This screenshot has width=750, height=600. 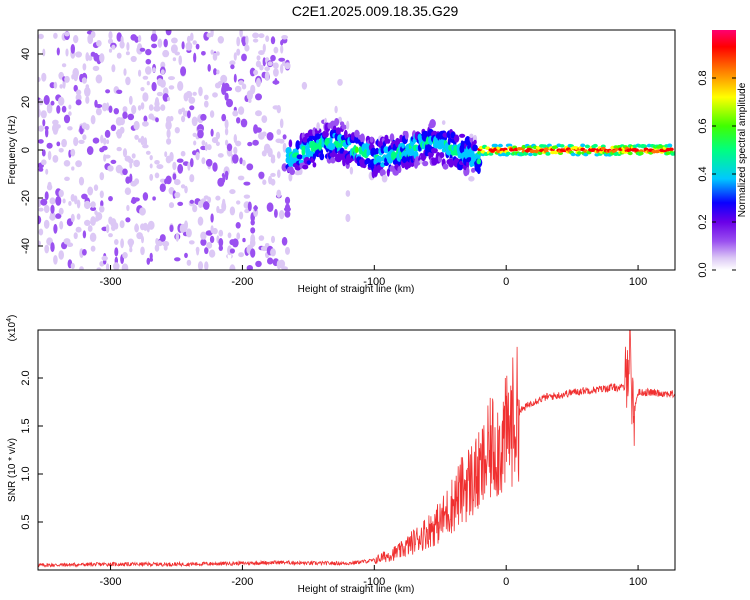 I want to click on y-tick-label: 2.0, so click(x=26, y=377).